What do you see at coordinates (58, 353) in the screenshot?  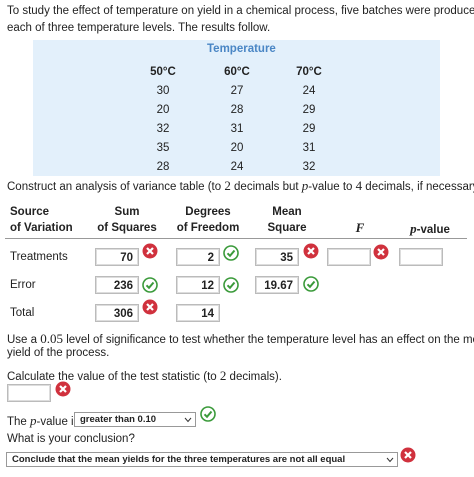 I see `question: yield of the process.` at bounding box center [58, 353].